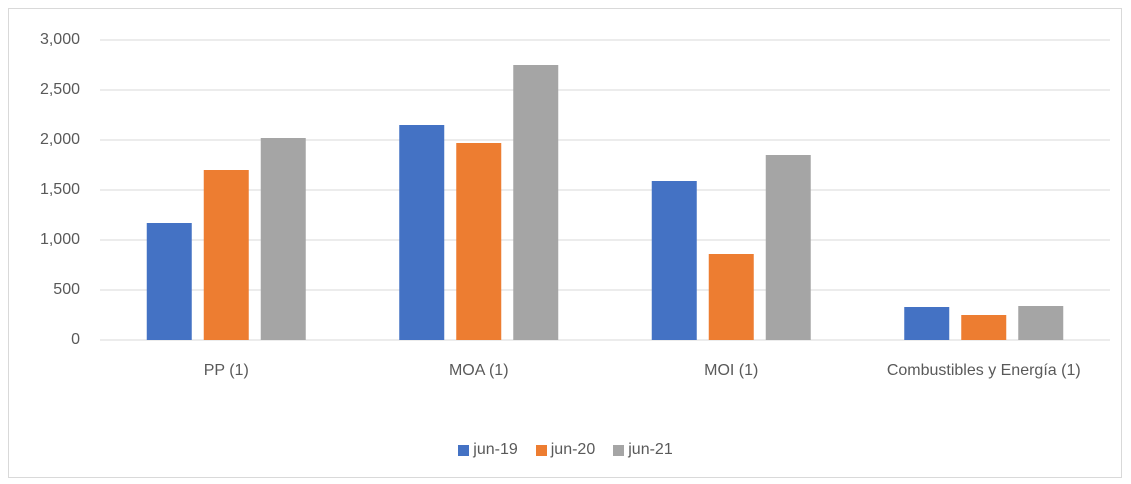  Describe the element at coordinates (60, 139) in the screenshot. I see `y-tick-label: 2,000` at that location.